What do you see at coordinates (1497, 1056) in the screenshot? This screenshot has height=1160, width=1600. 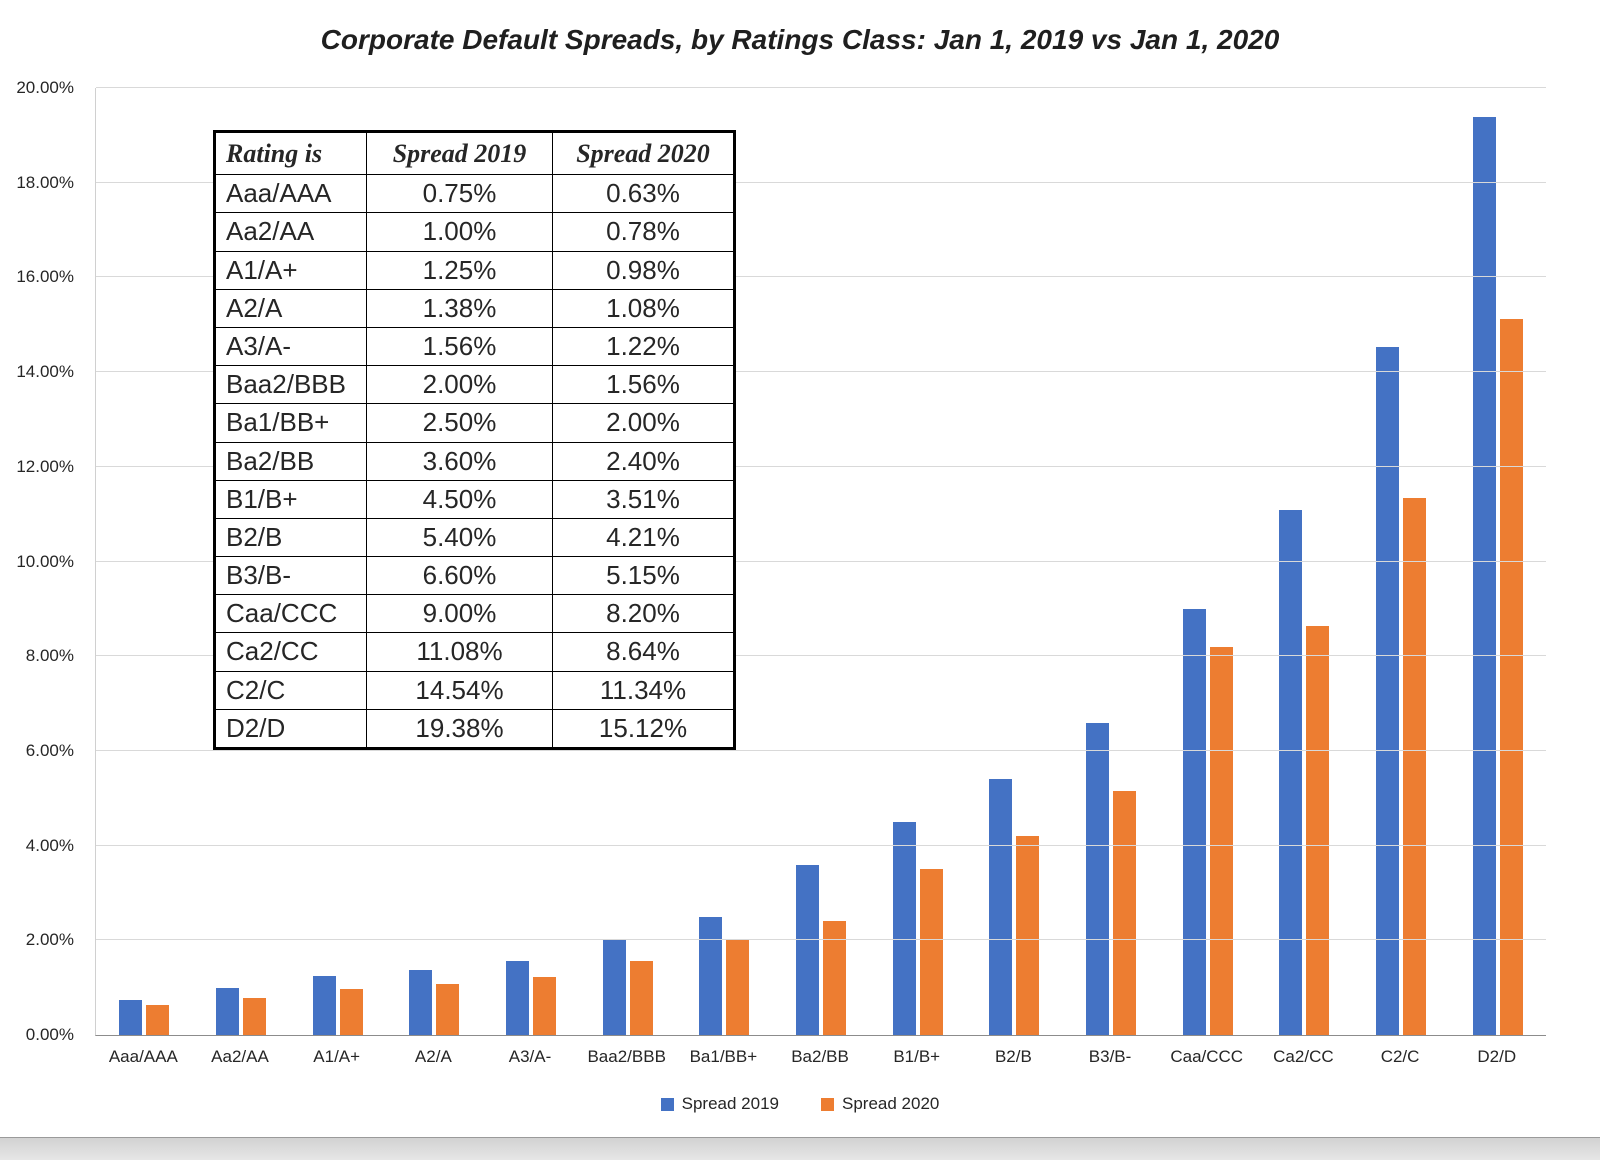 I see `x-tick-label-d2-d: D2/D` at bounding box center [1497, 1056].